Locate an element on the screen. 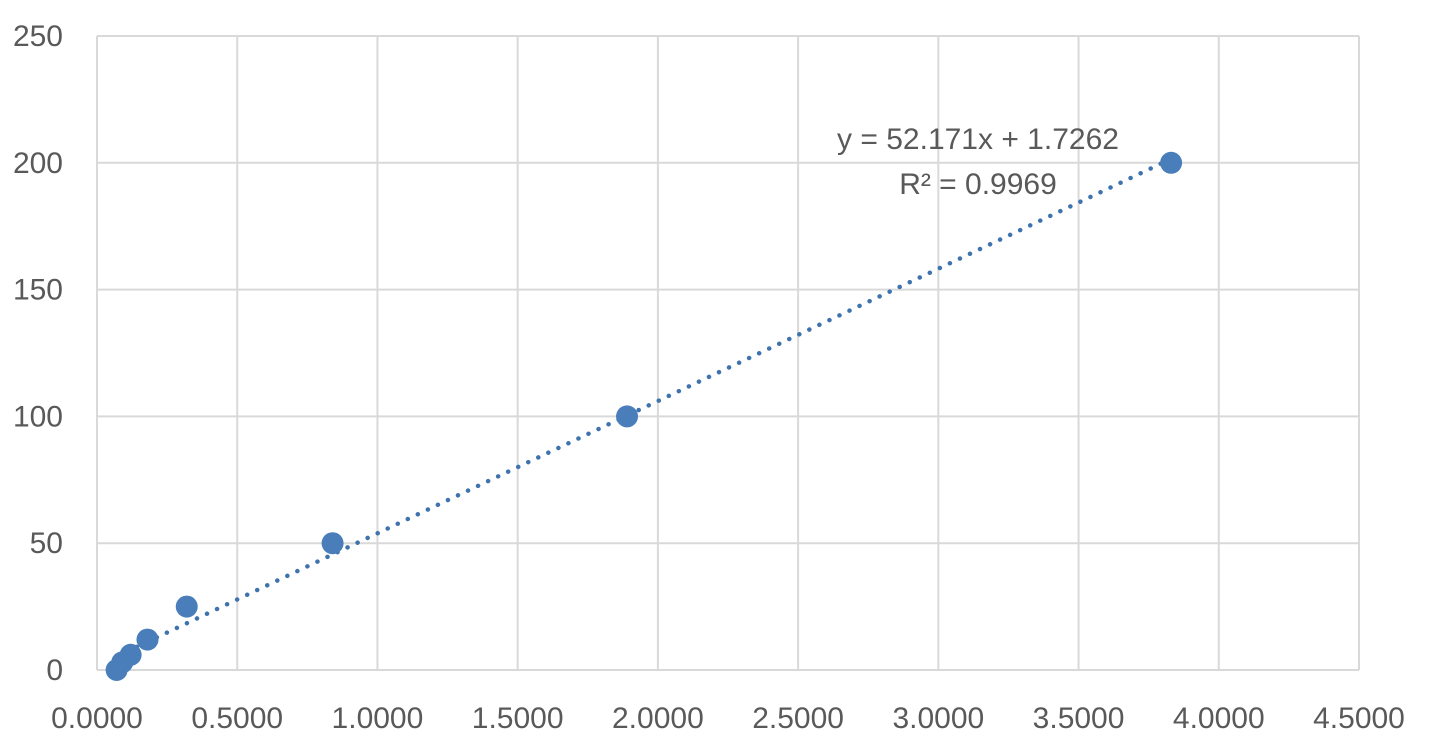 The image size is (1442, 754). x-tick-label: 3.0000 is located at coordinates (938, 718).